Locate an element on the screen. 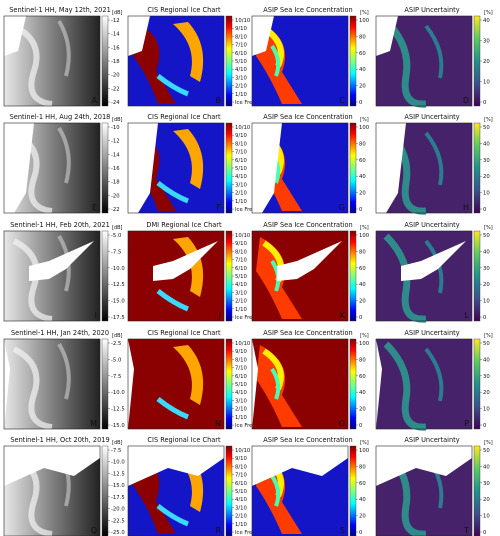  panel-title: Sentinel-1 HH, Aug 24th, 2018 is located at coordinates (60, 117).